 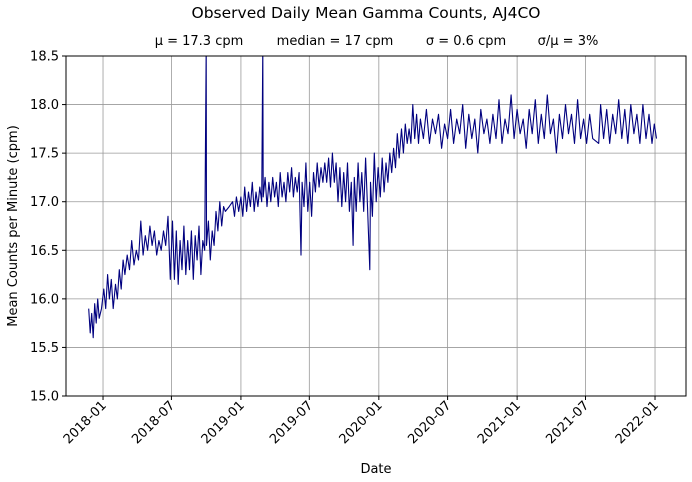 I want to click on x-tick-label: 2018-07, so click(x=153, y=422).